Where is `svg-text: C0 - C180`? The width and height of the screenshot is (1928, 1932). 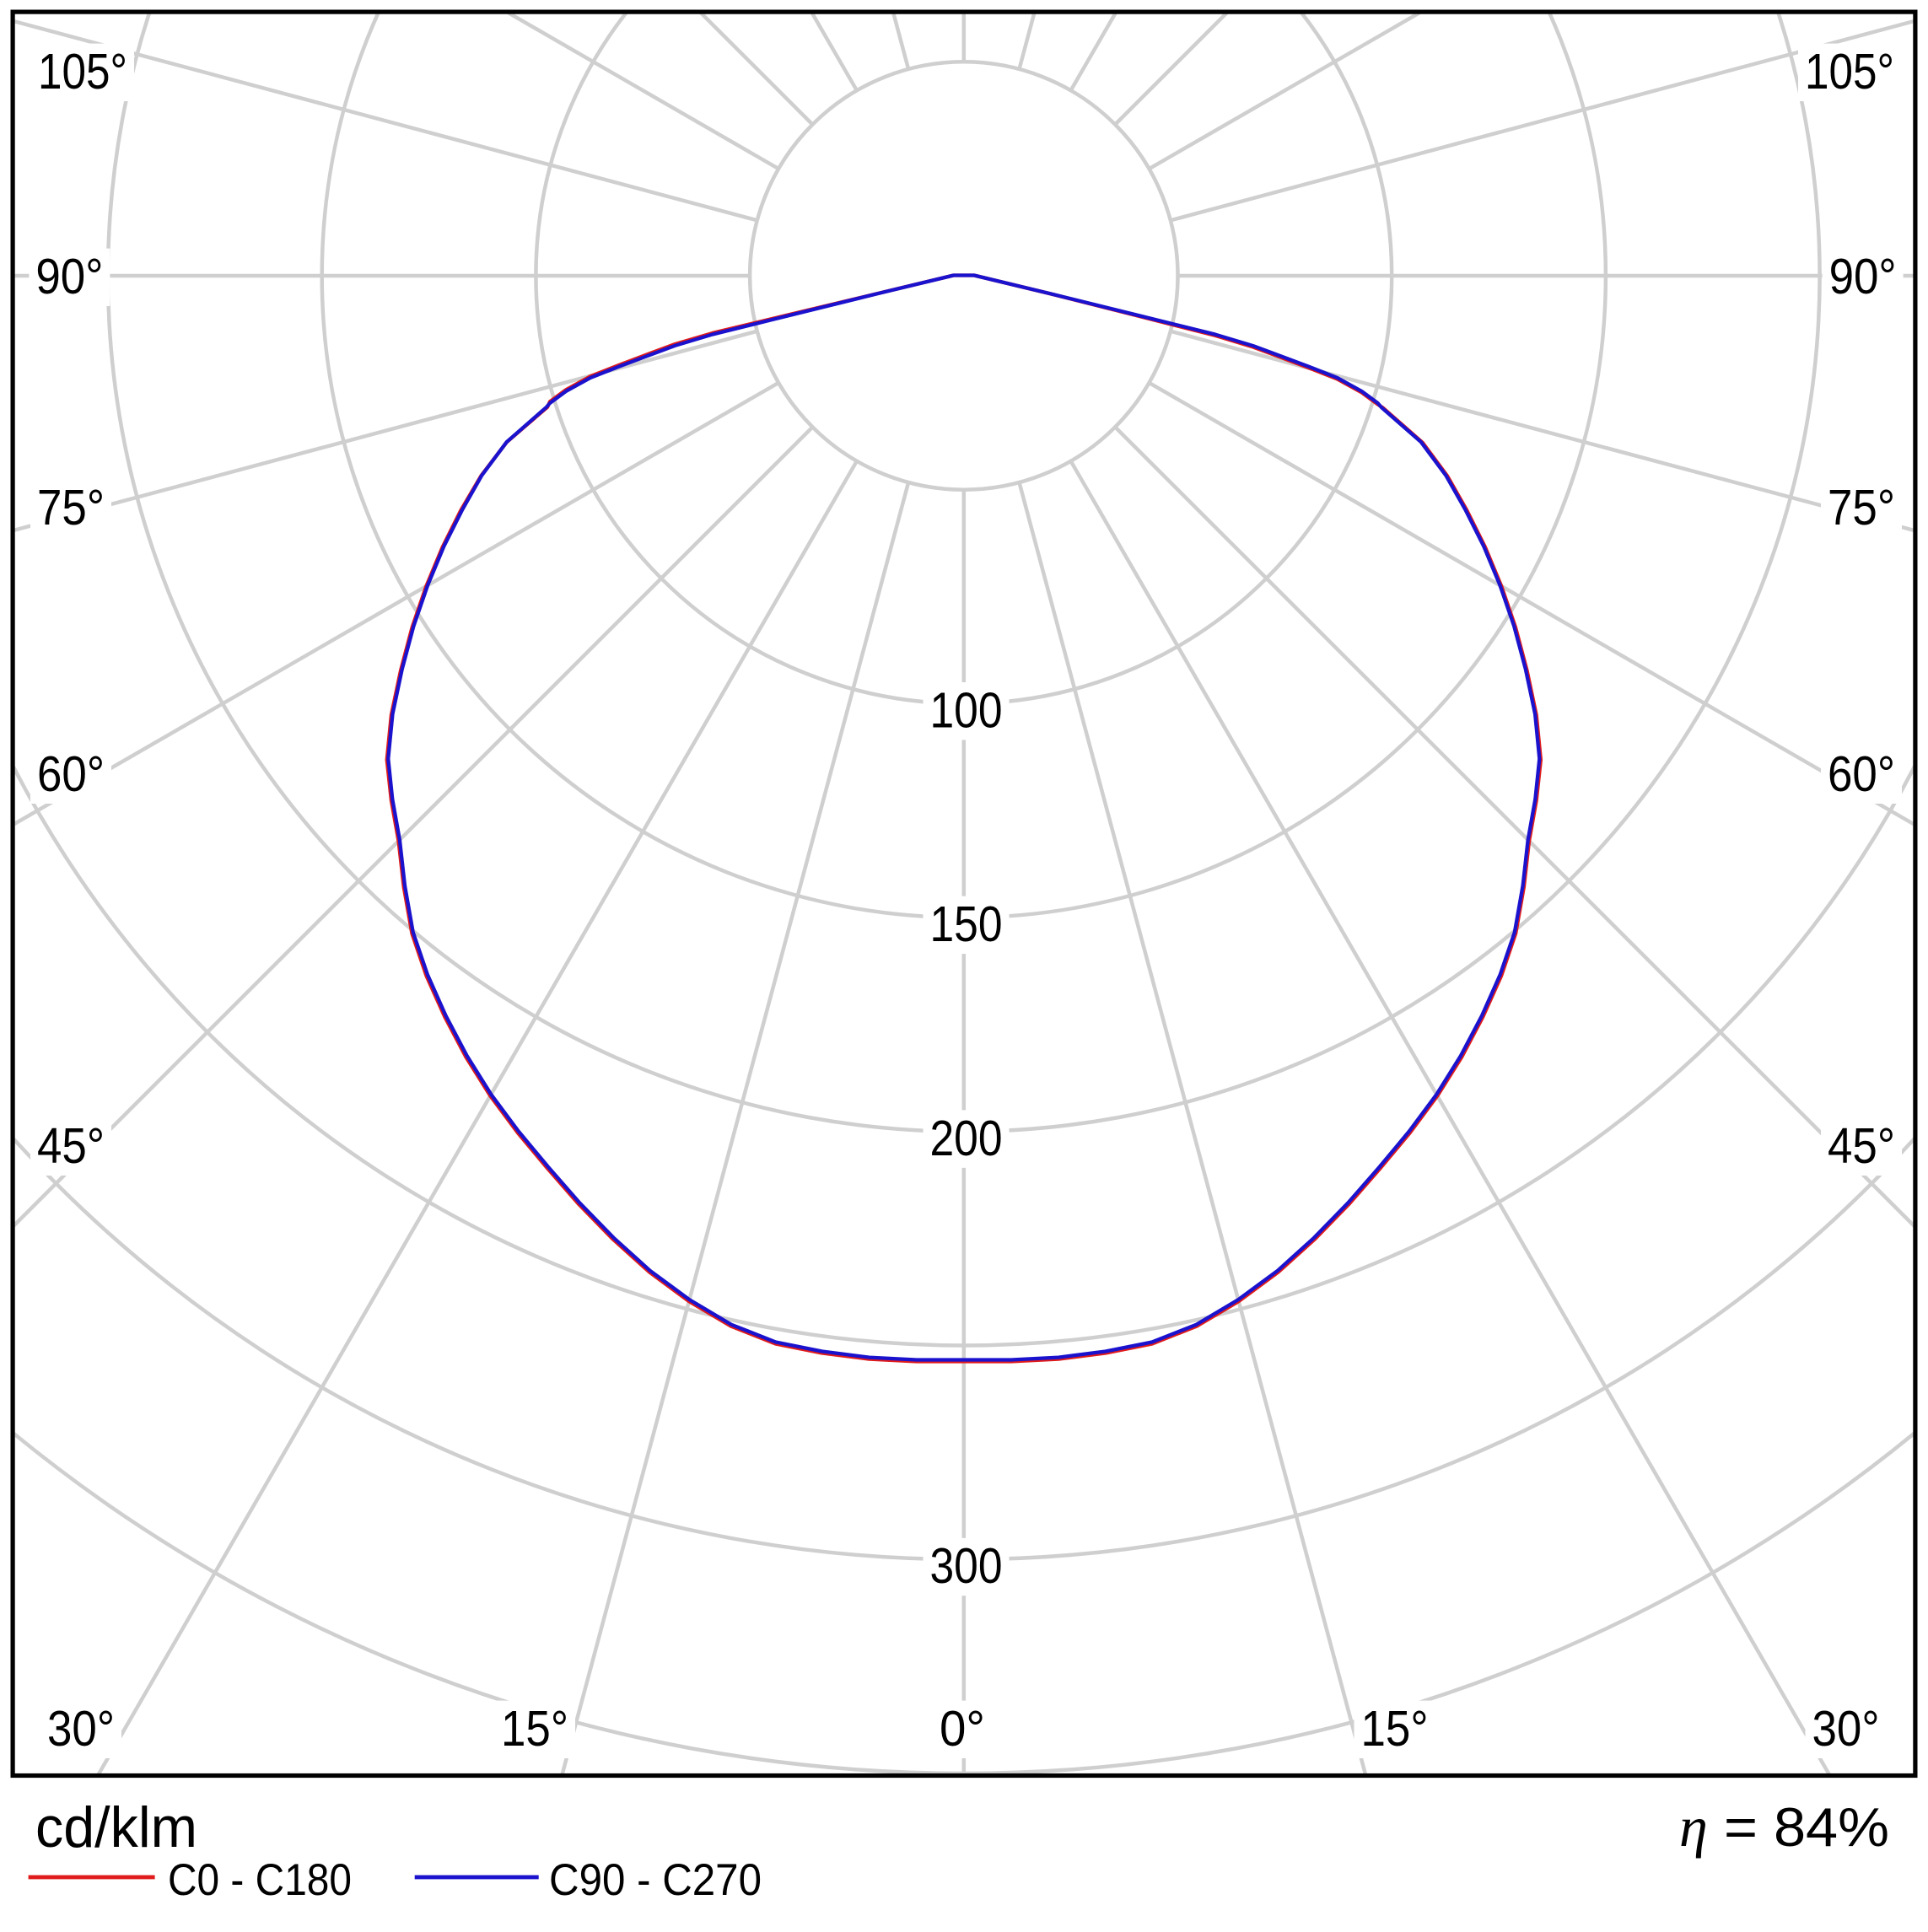 svg-text: C0 - C180 is located at coordinates (260, 1880).